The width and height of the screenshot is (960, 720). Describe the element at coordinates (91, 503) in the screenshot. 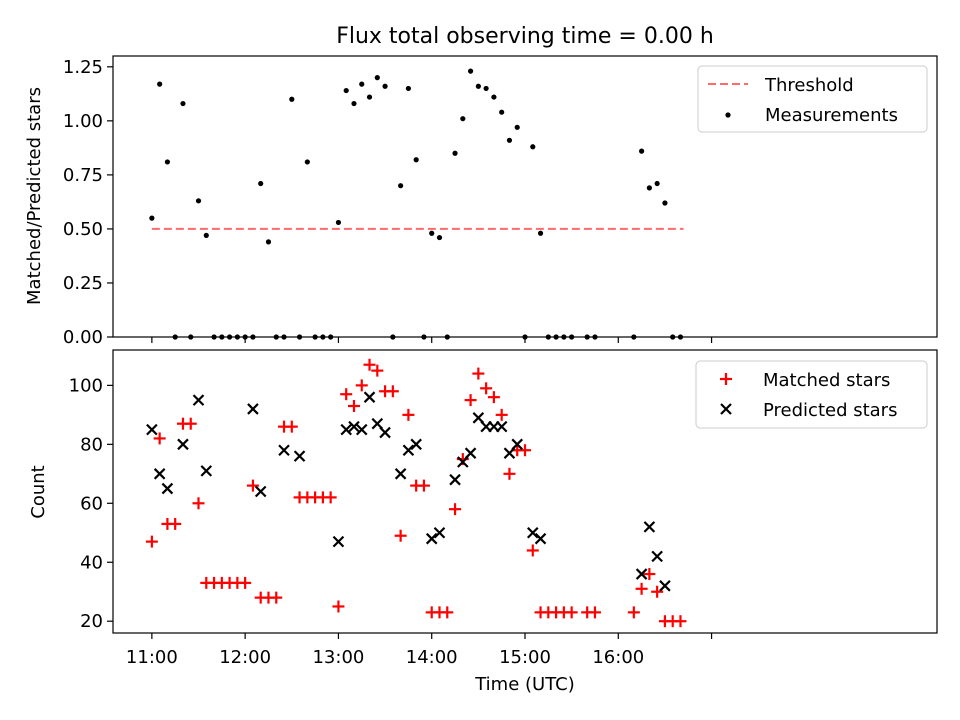

I see `count-y-tick-label: 60` at that location.